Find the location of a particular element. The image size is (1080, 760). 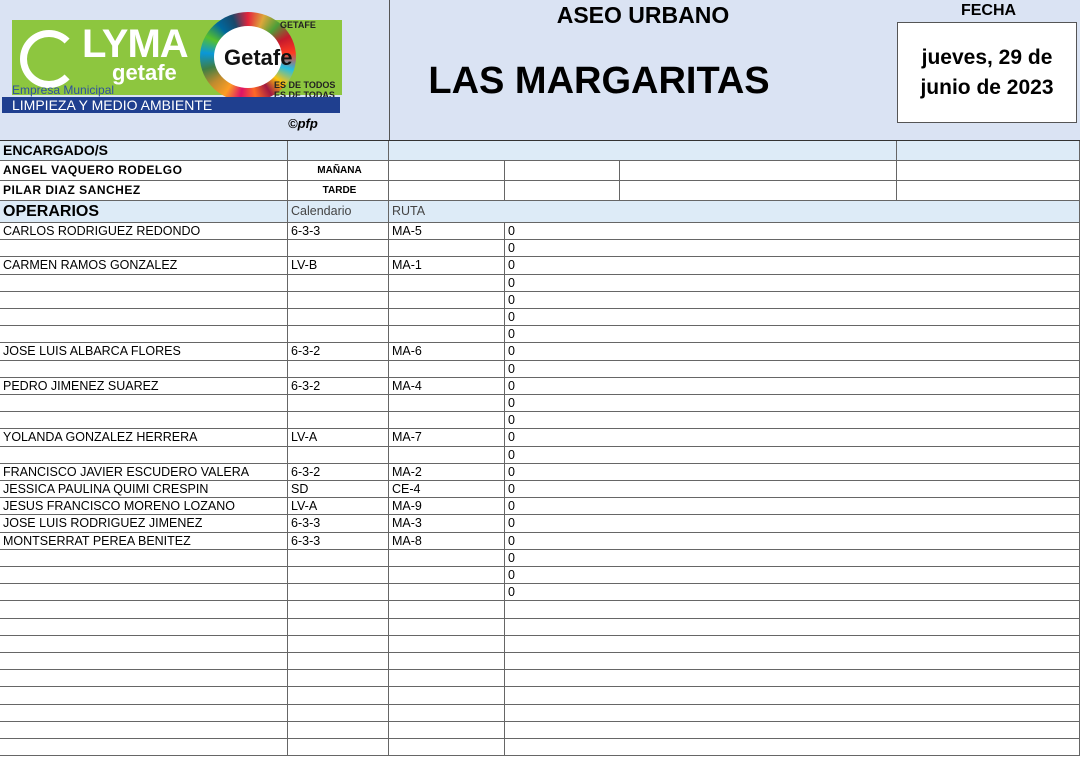

date-label: FECHA is located at coordinates (988, 10).